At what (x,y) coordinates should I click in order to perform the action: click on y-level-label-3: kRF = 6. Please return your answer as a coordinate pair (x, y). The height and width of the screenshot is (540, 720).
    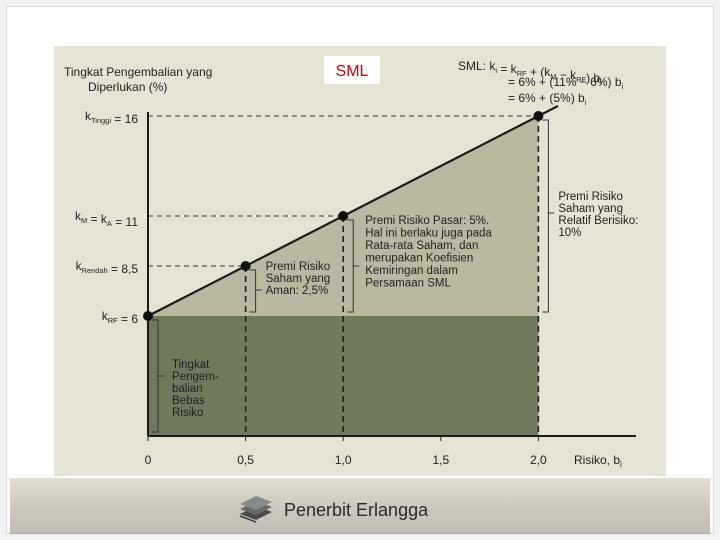
    Looking at the image, I should click on (120, 317).